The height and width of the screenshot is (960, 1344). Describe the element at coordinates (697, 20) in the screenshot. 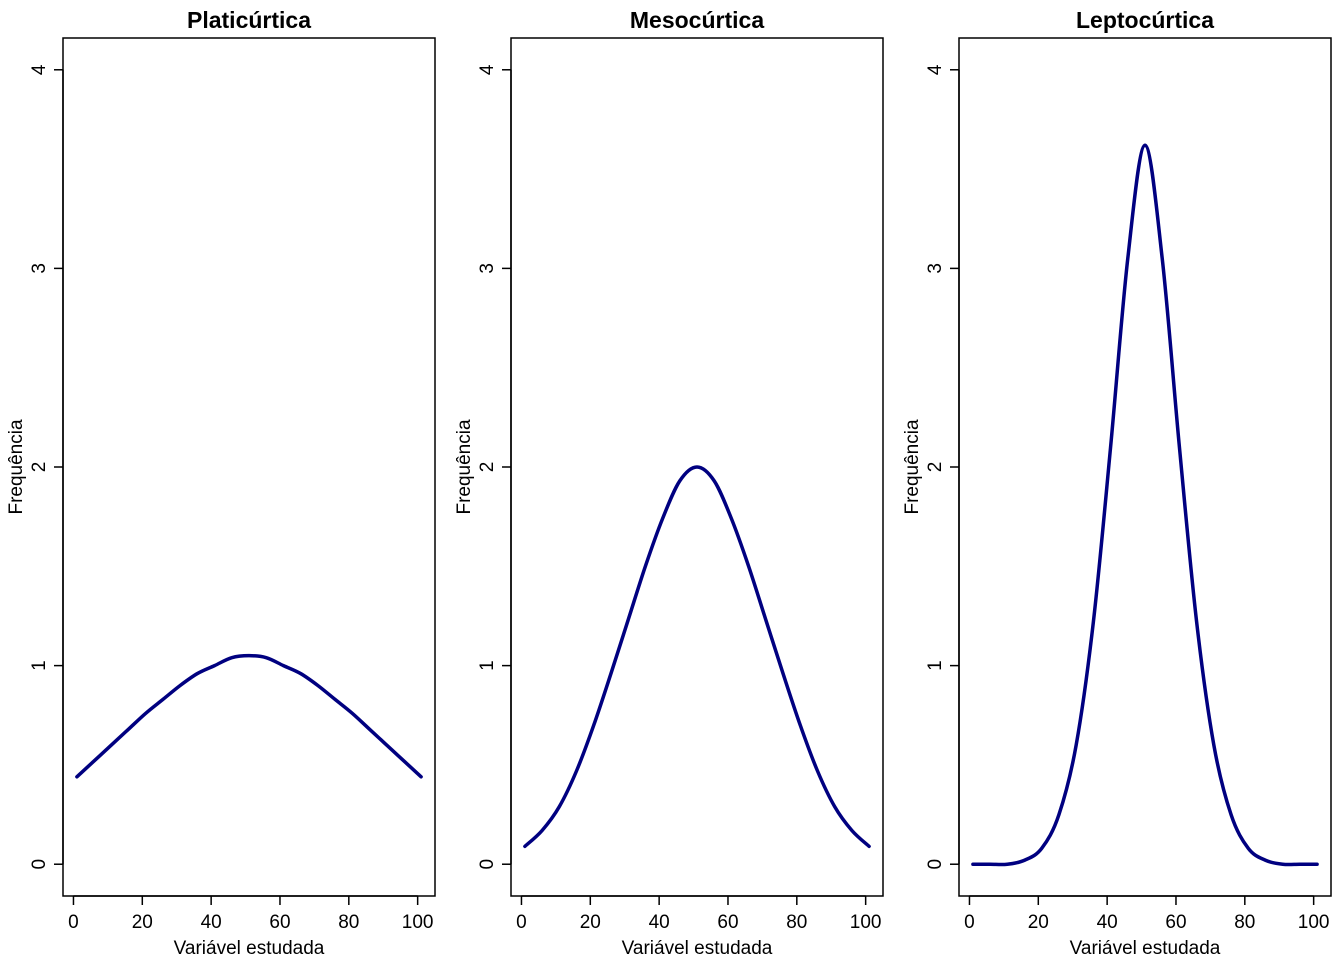

I see `panel-title: Mesocúrtica` at that location.